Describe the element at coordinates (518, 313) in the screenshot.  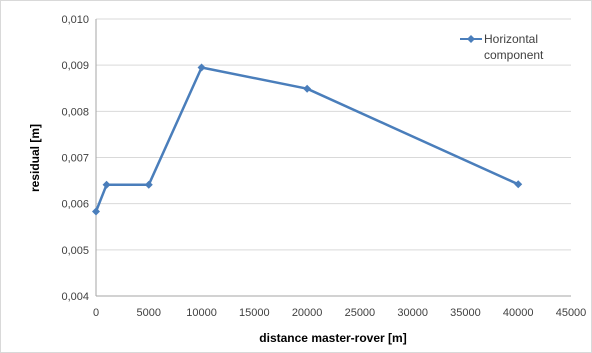
I see `x-tick-label: 40000` at that location.